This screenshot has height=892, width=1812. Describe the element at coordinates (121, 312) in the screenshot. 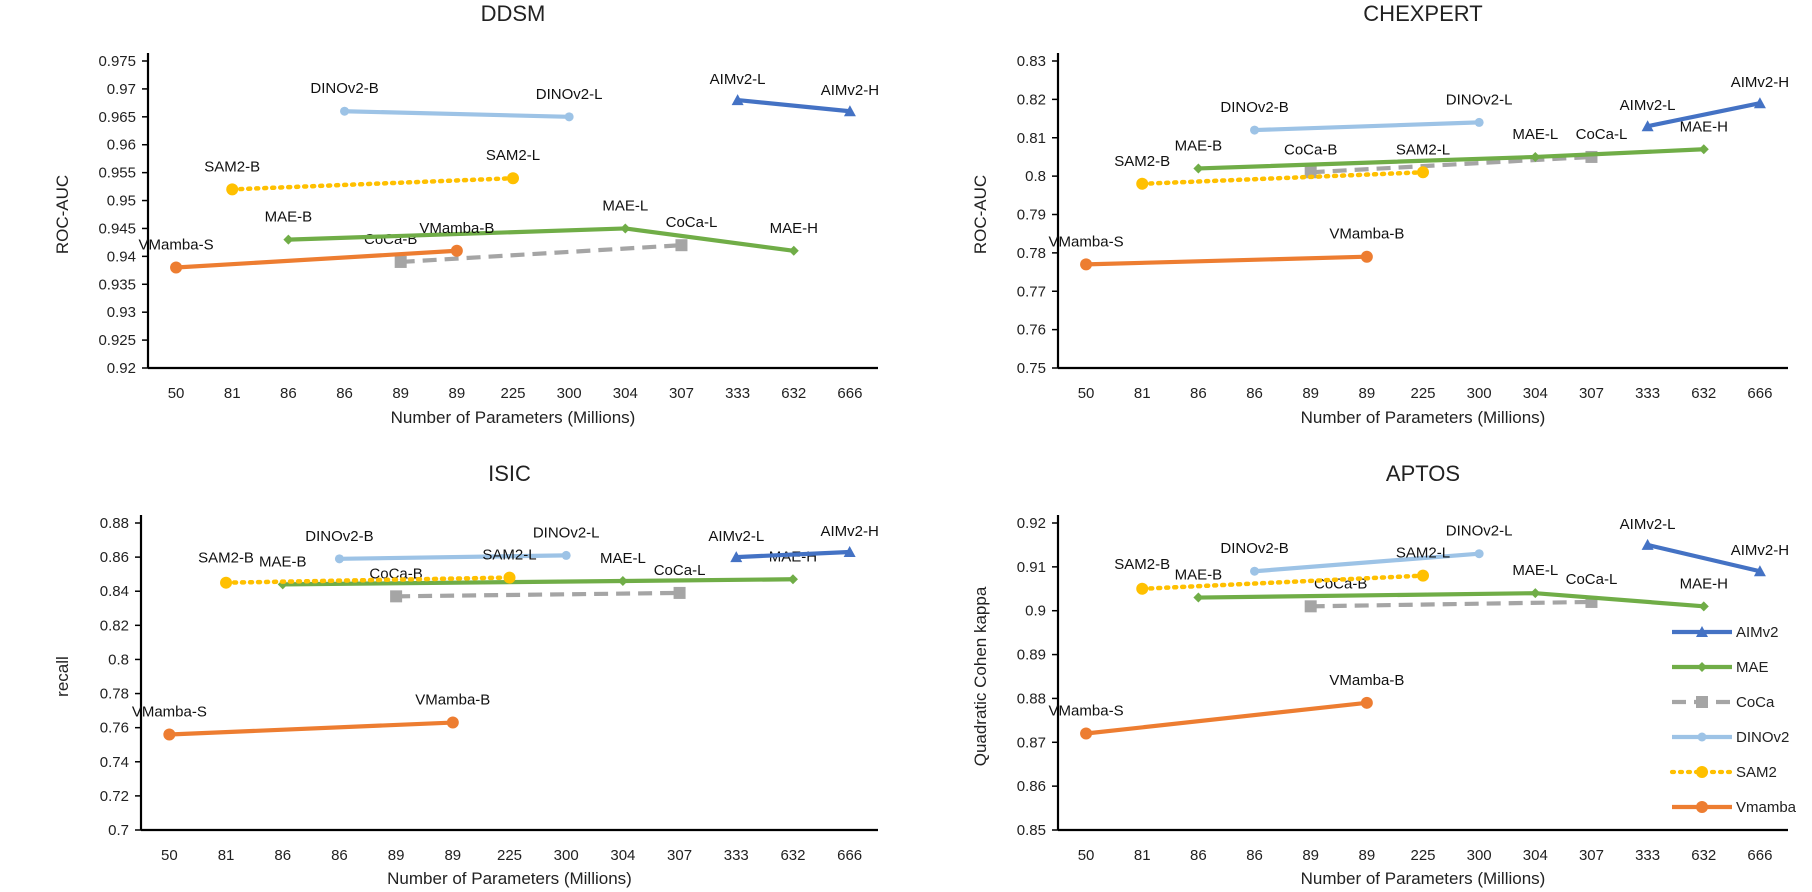

I see `y-tick-label: 0.93` at that location.